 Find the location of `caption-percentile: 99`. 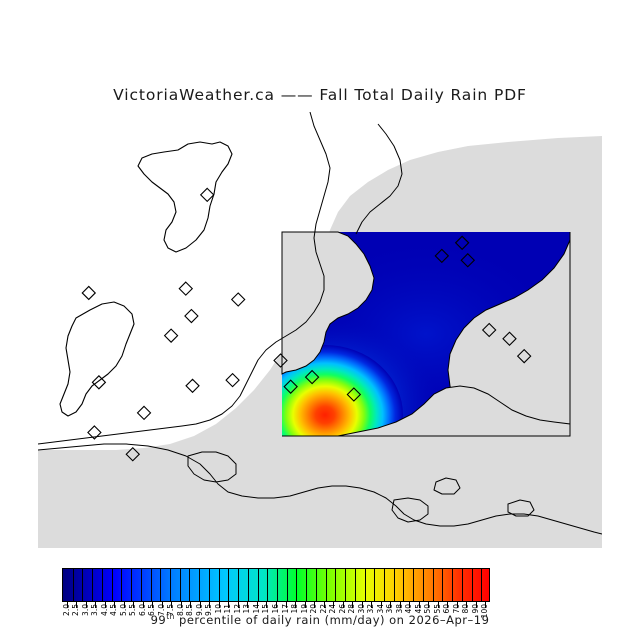

caption-percentile: 99 is located at coordinates (158, 619).